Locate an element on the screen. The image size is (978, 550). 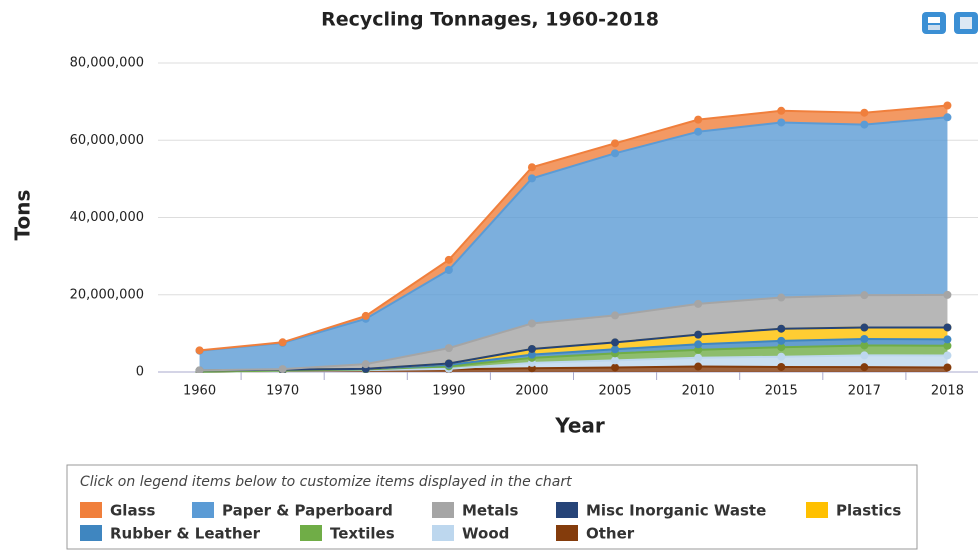
legend-item: Misc Inorganic Waste is located at coordinates (661, 511).